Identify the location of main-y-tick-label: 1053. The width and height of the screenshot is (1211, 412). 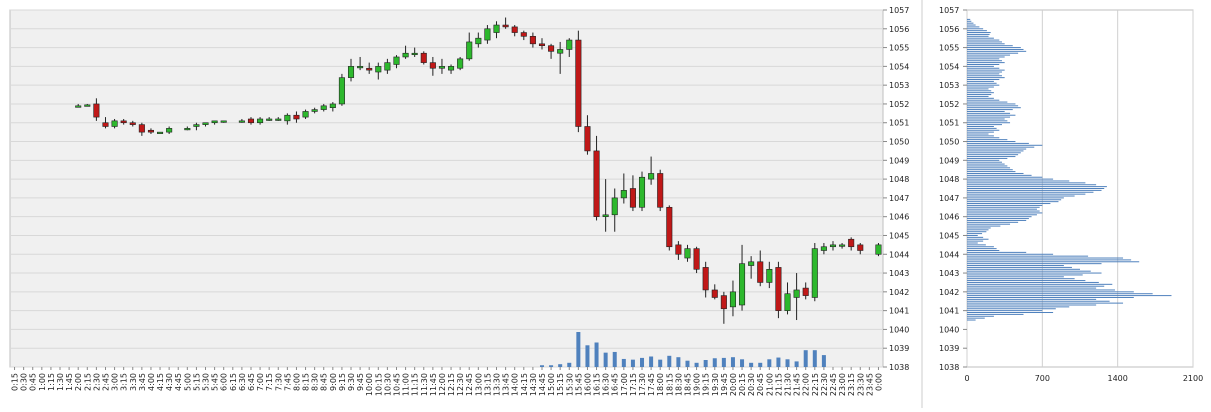
(899, 85).